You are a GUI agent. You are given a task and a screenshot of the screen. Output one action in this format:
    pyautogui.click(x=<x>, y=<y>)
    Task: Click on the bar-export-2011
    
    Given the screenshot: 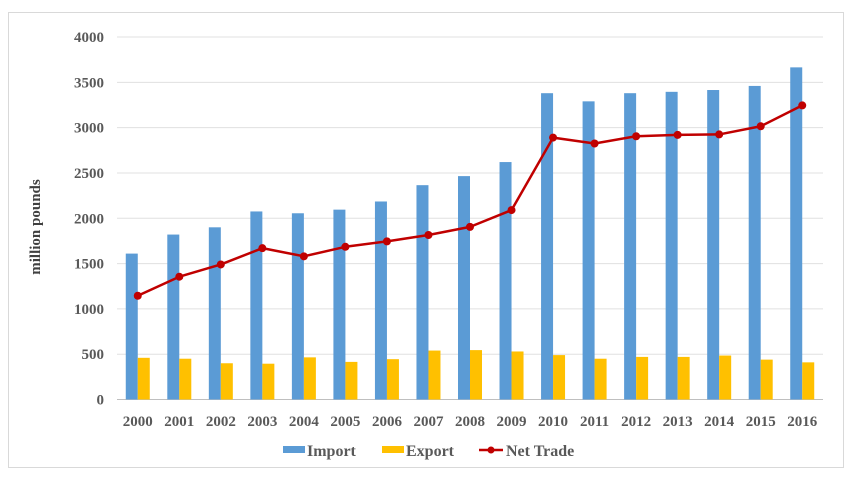 What is the action you would take?
    pyautogui.click(x=600, y=379)
    